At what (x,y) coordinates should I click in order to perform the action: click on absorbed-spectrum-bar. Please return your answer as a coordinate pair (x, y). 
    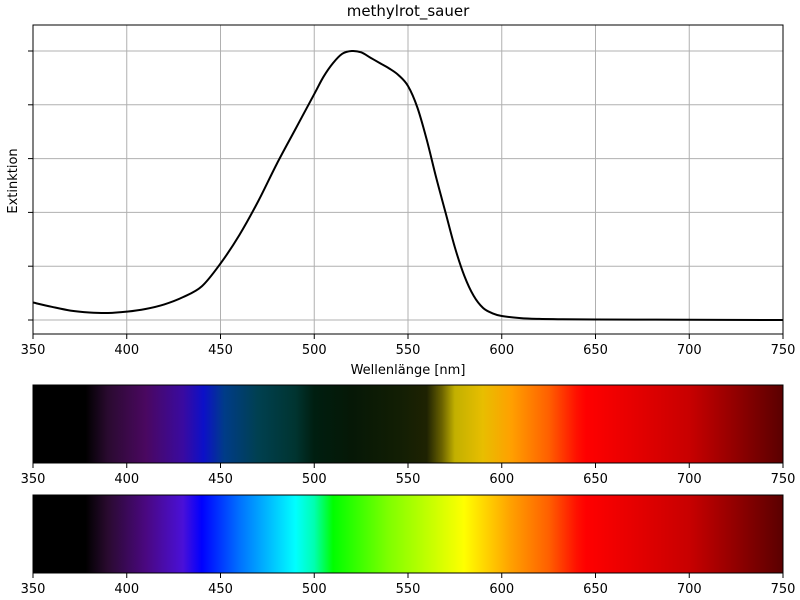
    Looking at the image, I should click on (408, 424).